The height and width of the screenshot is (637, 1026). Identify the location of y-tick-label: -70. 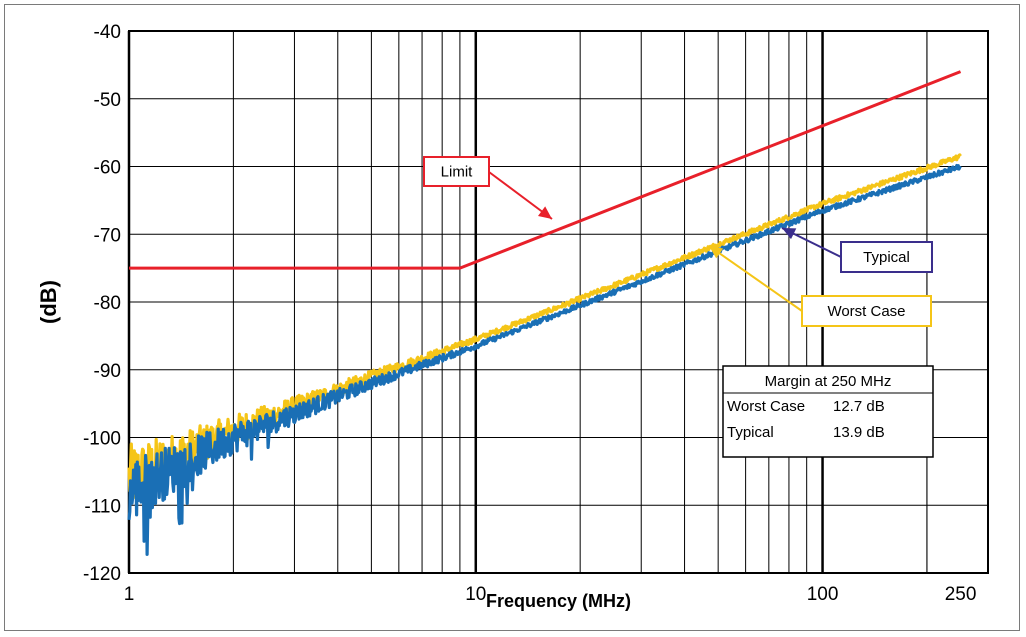
(107, 235).